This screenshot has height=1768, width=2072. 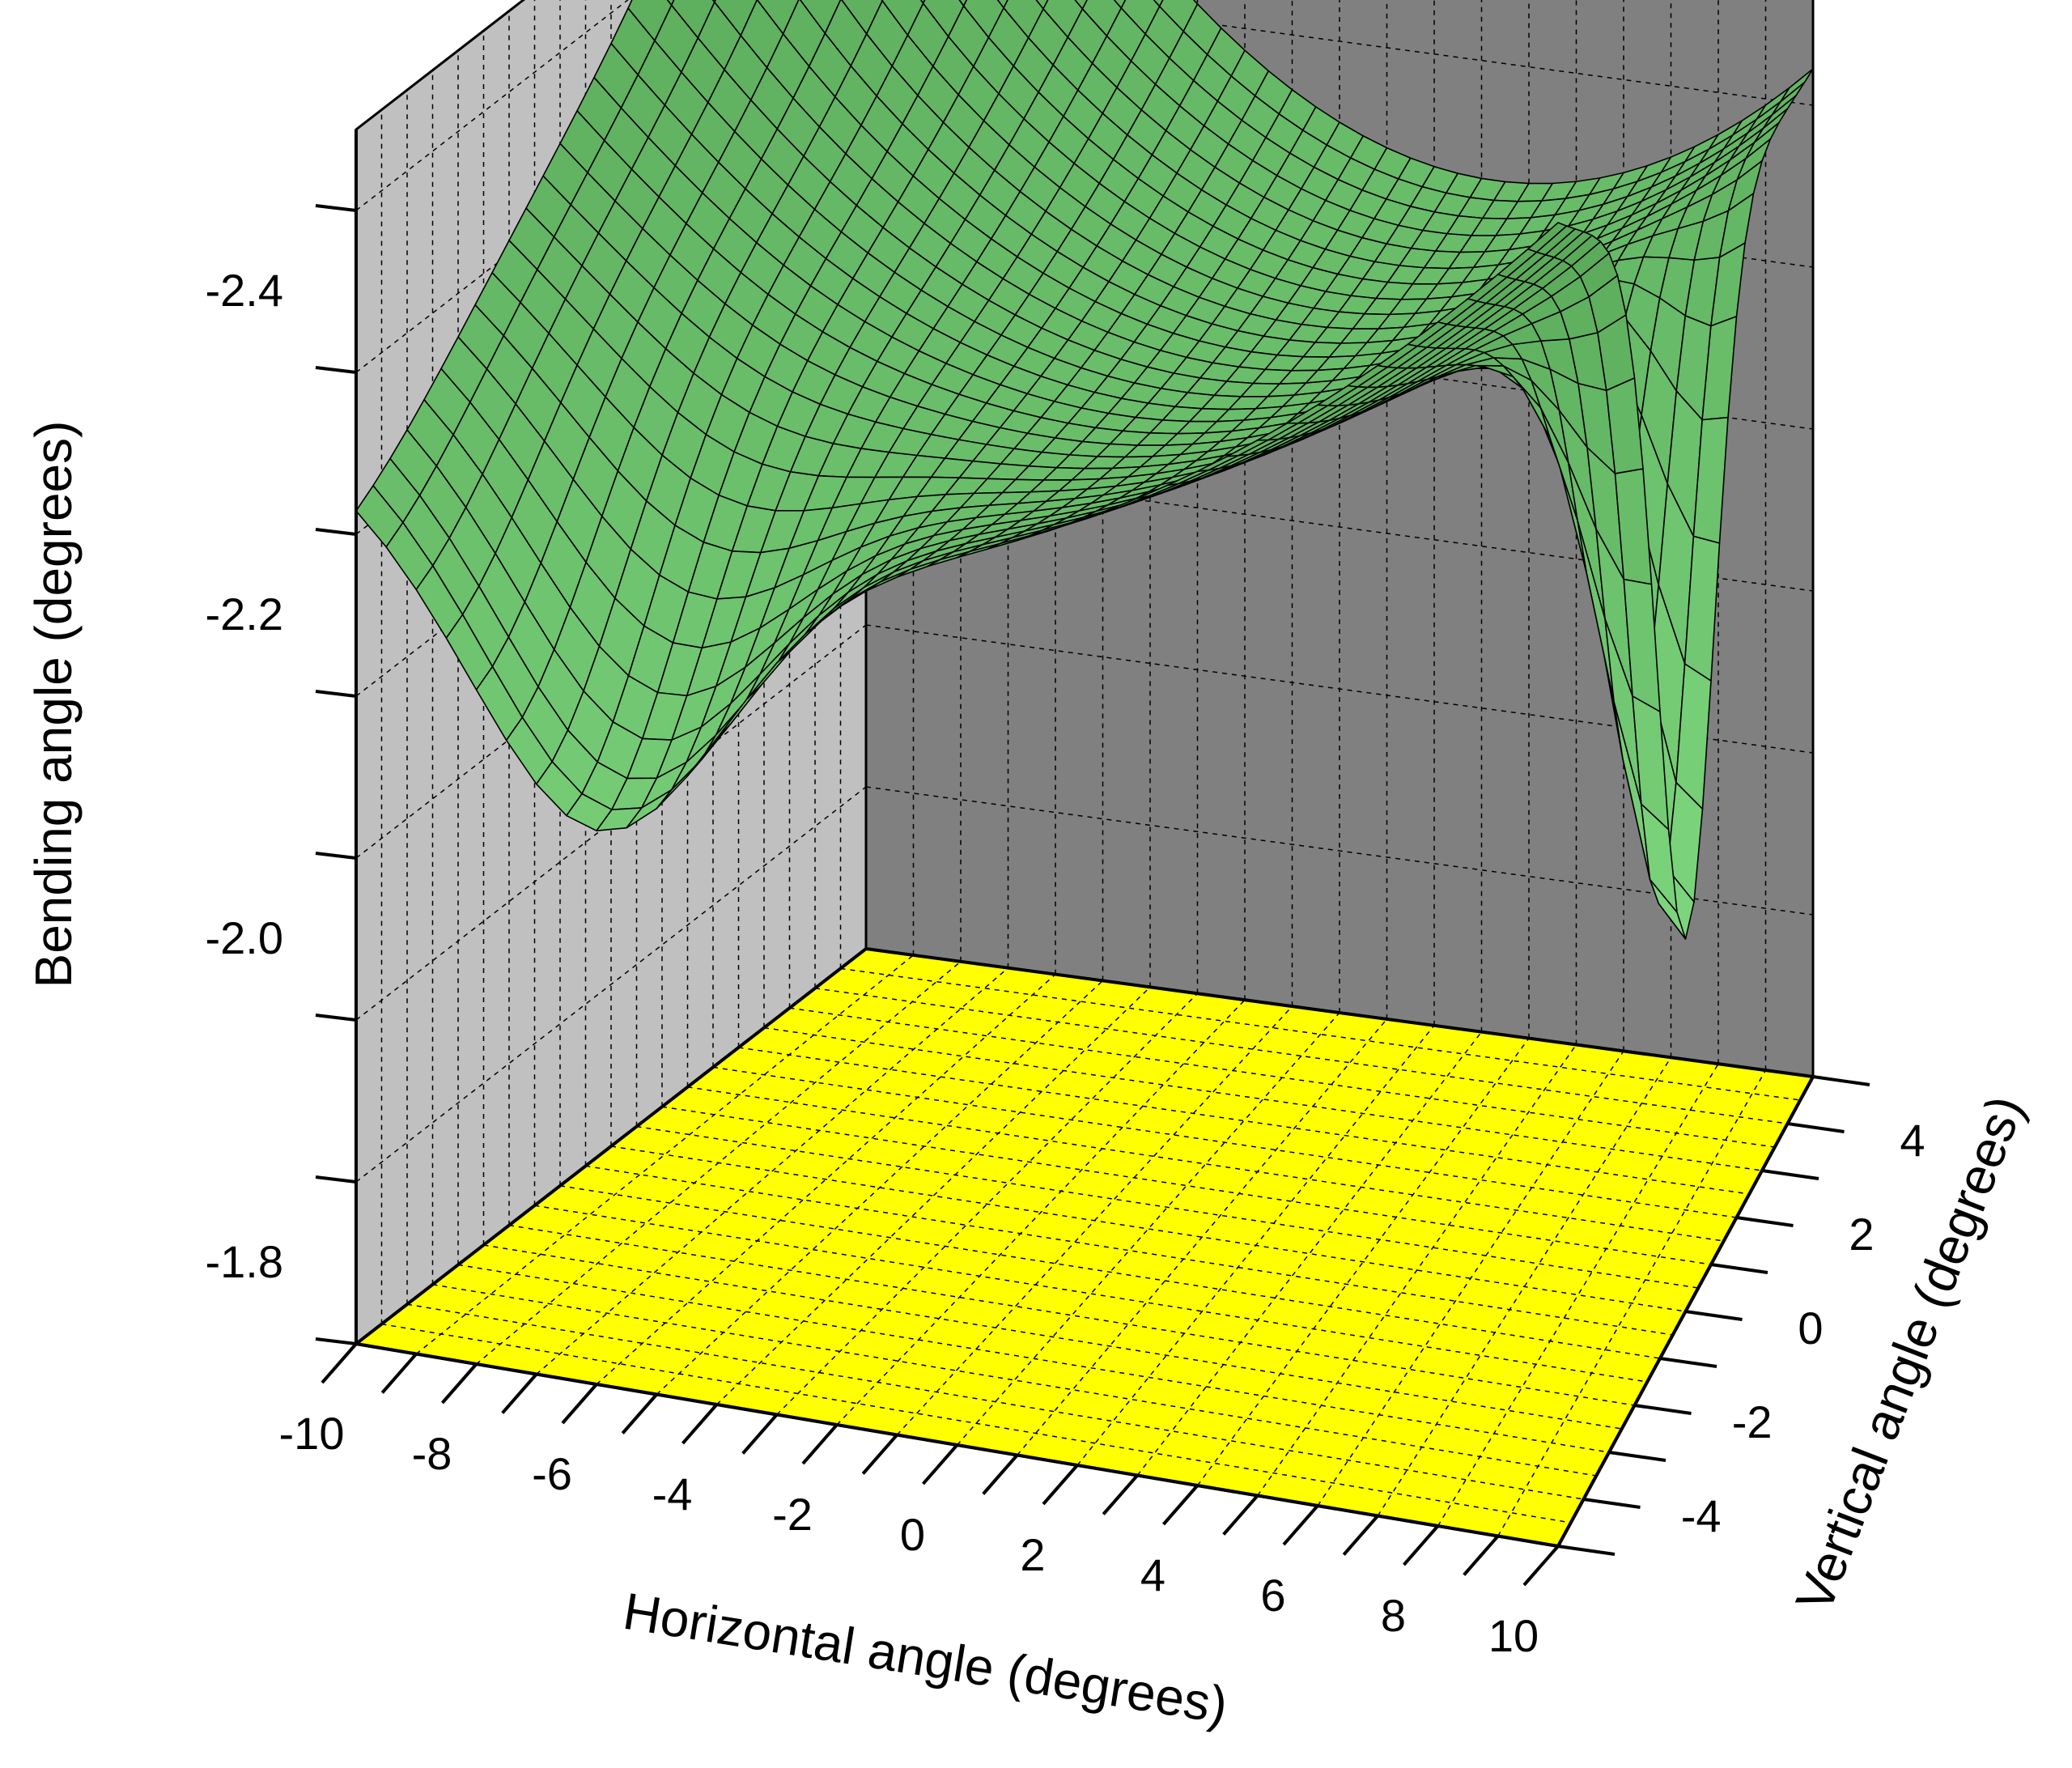 What do you see at coordinates (1912, 1141) in the screenshot?
I see `y-tick-label: 4` at bounding box center [1912, 1141].